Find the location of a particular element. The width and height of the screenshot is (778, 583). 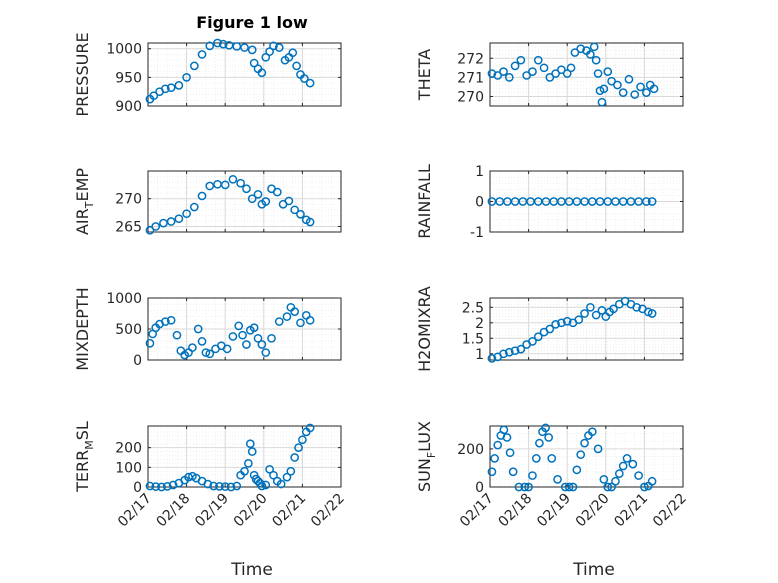

y-tick-label: 1000 is located at coordinates (124, 299).